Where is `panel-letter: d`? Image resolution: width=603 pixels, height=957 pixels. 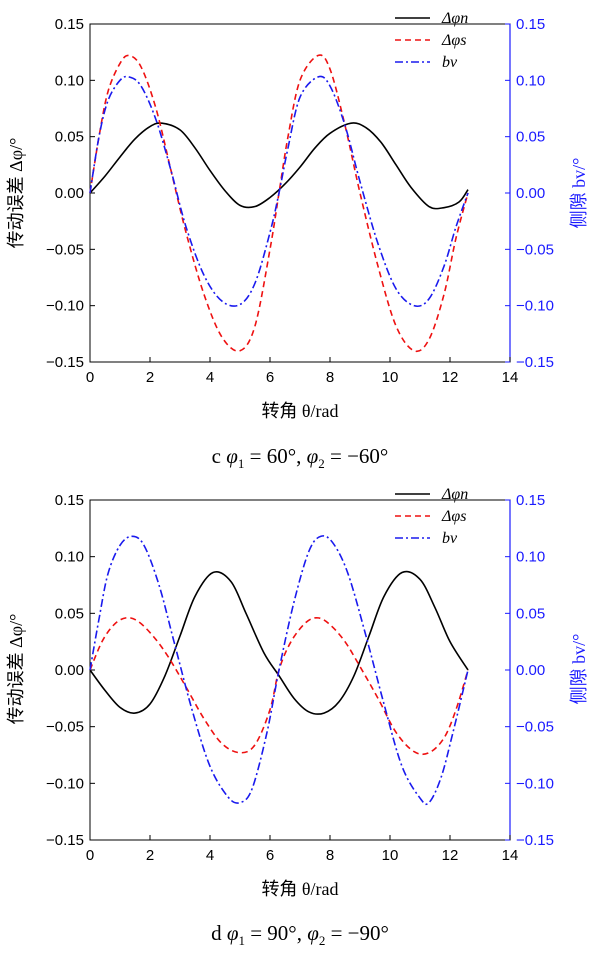 panel-letter: d is located at coordinates (216, 933).